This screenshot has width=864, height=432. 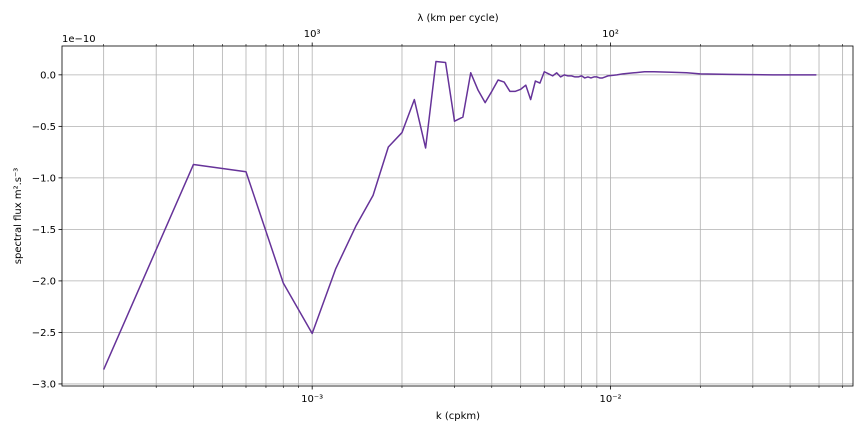 I want to click on top-x-axis-label: λ (km per cycle), so click(x=457, y=18).